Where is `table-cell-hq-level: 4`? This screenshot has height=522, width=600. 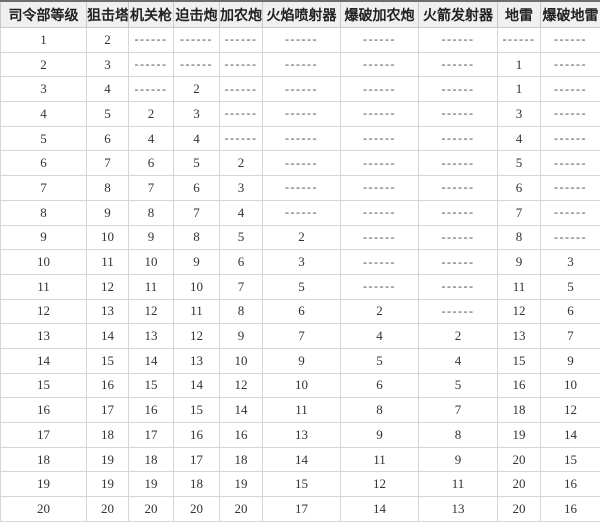
table-cell-hq-level: 4 is located at coordinates (43, 114).